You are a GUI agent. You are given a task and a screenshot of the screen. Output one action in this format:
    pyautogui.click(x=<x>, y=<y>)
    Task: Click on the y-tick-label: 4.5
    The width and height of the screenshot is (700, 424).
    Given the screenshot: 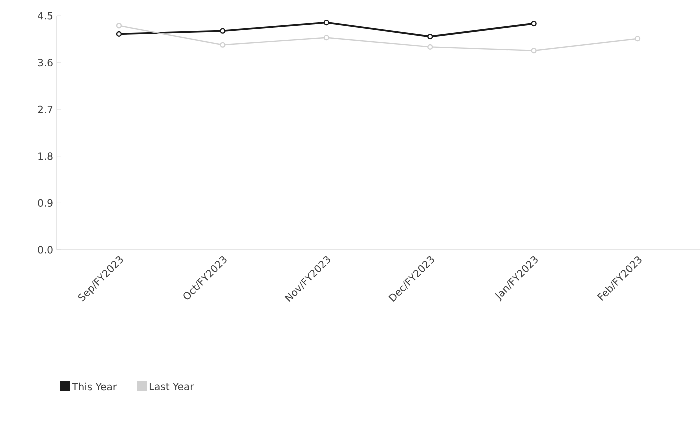 What is the action you would take?
    pyautogui.click(x=45, y=16)
    